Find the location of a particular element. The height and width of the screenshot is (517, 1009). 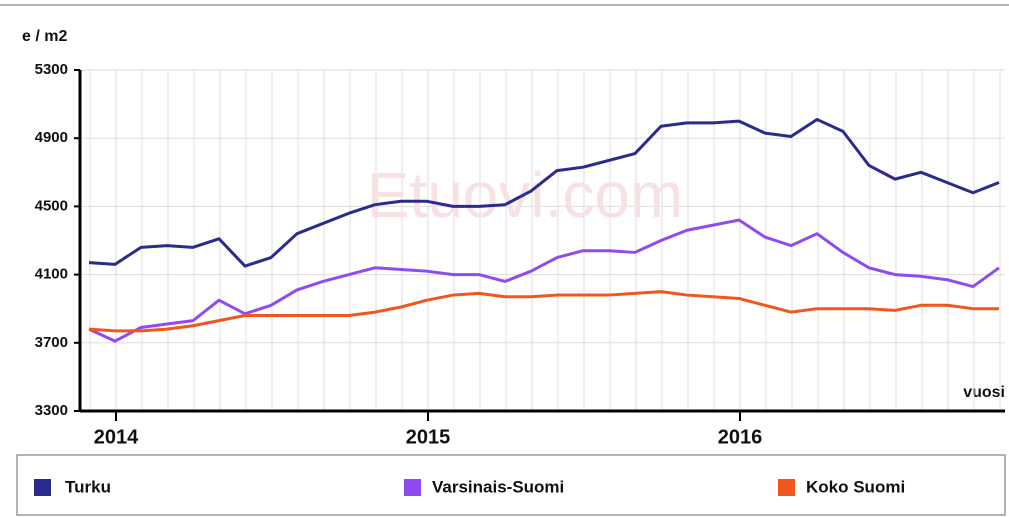

x-axis-label: vuosi is located at coordinates (984, 392).